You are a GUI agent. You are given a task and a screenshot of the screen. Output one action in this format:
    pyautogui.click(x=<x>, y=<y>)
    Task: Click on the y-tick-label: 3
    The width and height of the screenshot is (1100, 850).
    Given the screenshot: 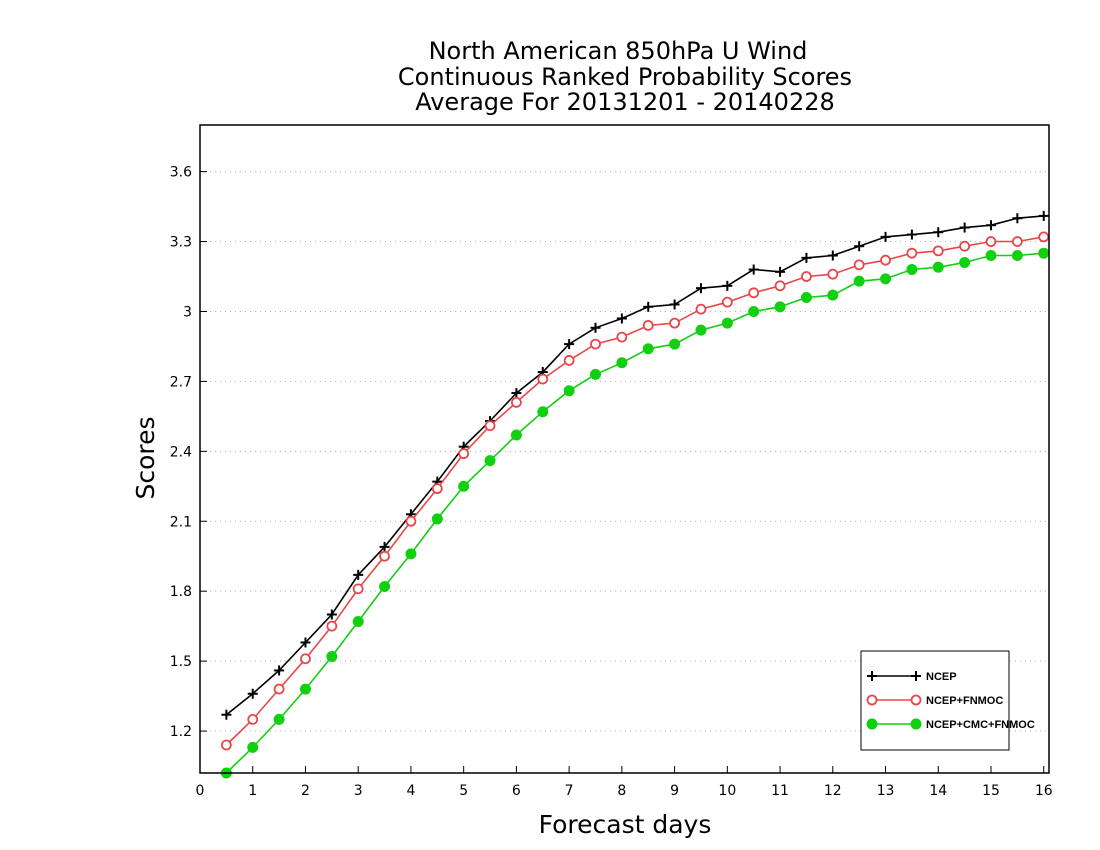 What is the action you would take?
    pyautogui.click(x=187, y=312)
    